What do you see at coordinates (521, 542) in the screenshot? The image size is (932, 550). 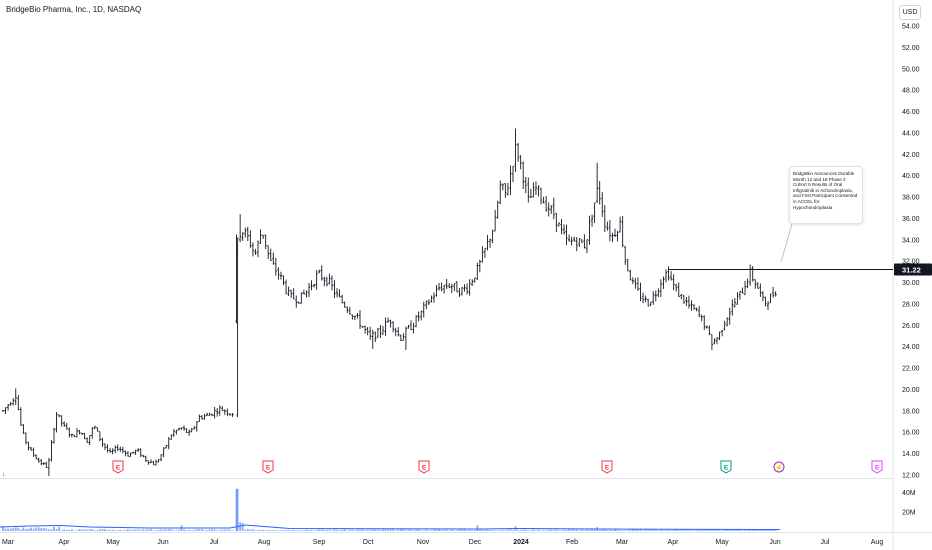 I see `time-tick-label: 2024` at bounding box center [521, 542].